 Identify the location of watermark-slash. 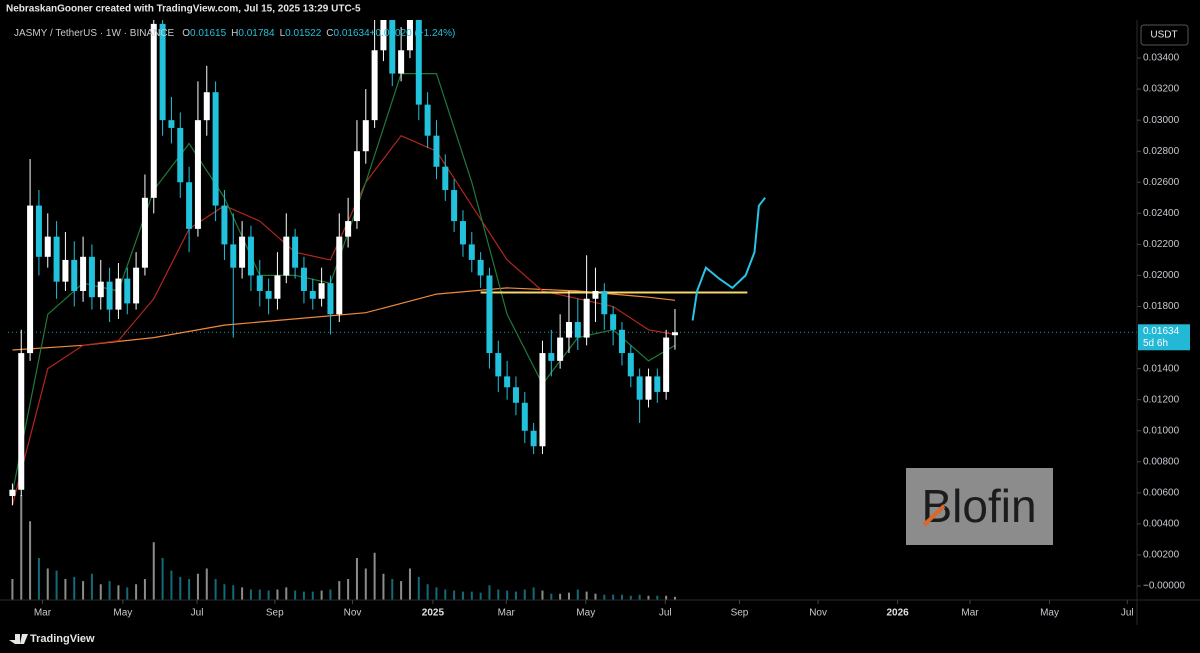
(934, 515).